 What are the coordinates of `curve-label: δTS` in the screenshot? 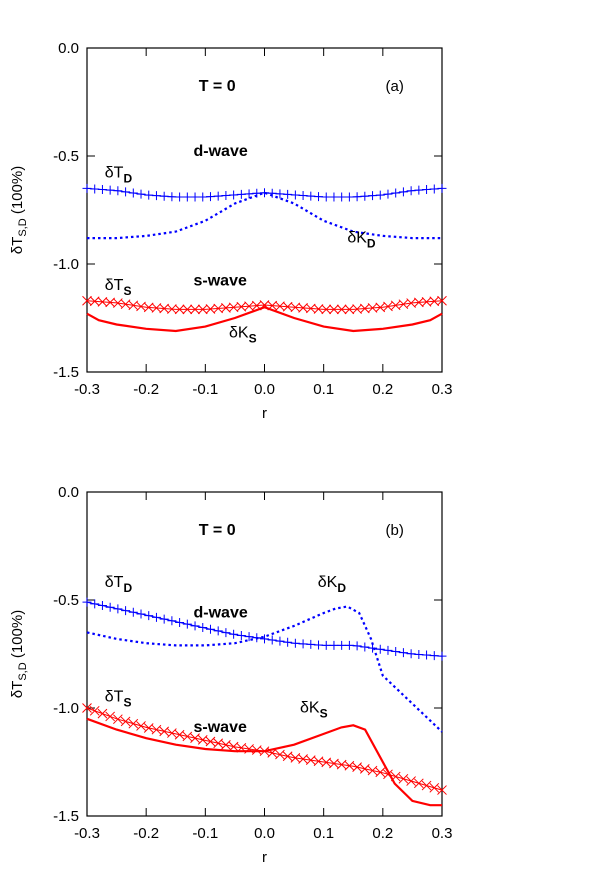 It's located at (118, 699).